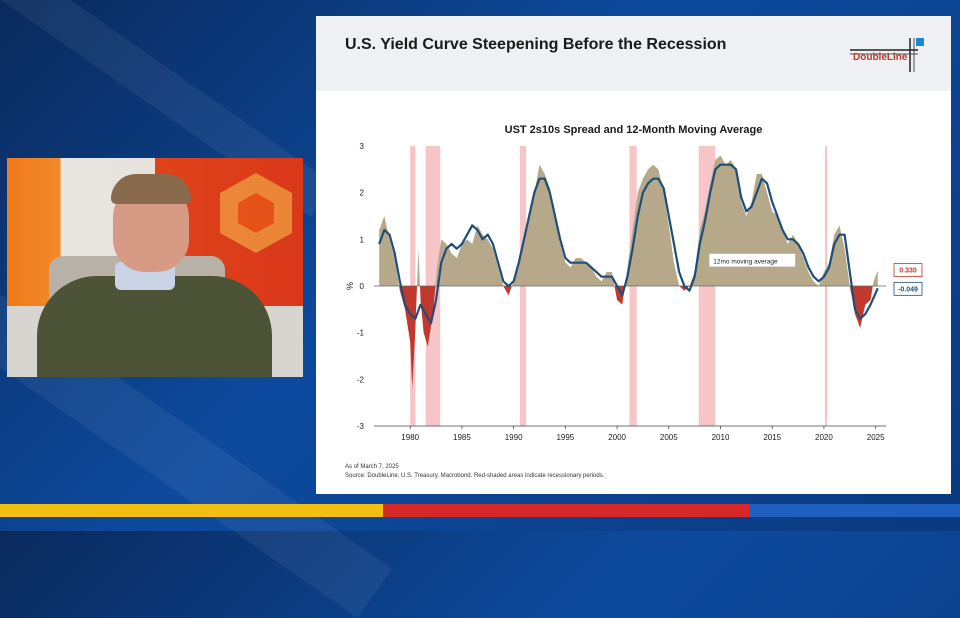 The image size is (960, 618). I want to click on x-tick-label: 2025, so click(876, 437).